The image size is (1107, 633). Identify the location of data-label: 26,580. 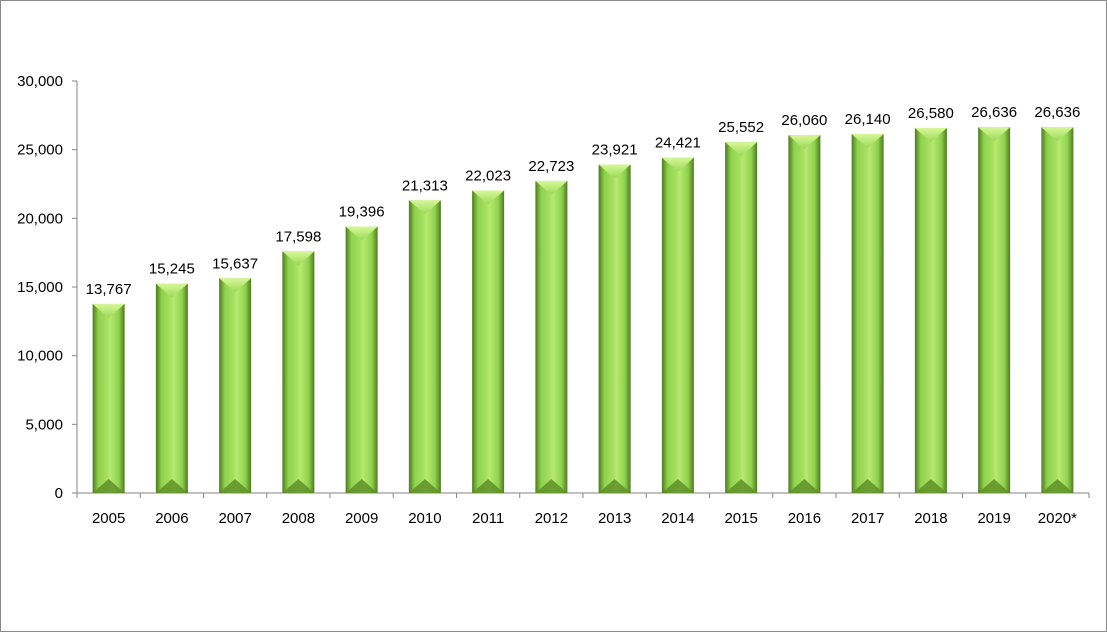
(931, 113).